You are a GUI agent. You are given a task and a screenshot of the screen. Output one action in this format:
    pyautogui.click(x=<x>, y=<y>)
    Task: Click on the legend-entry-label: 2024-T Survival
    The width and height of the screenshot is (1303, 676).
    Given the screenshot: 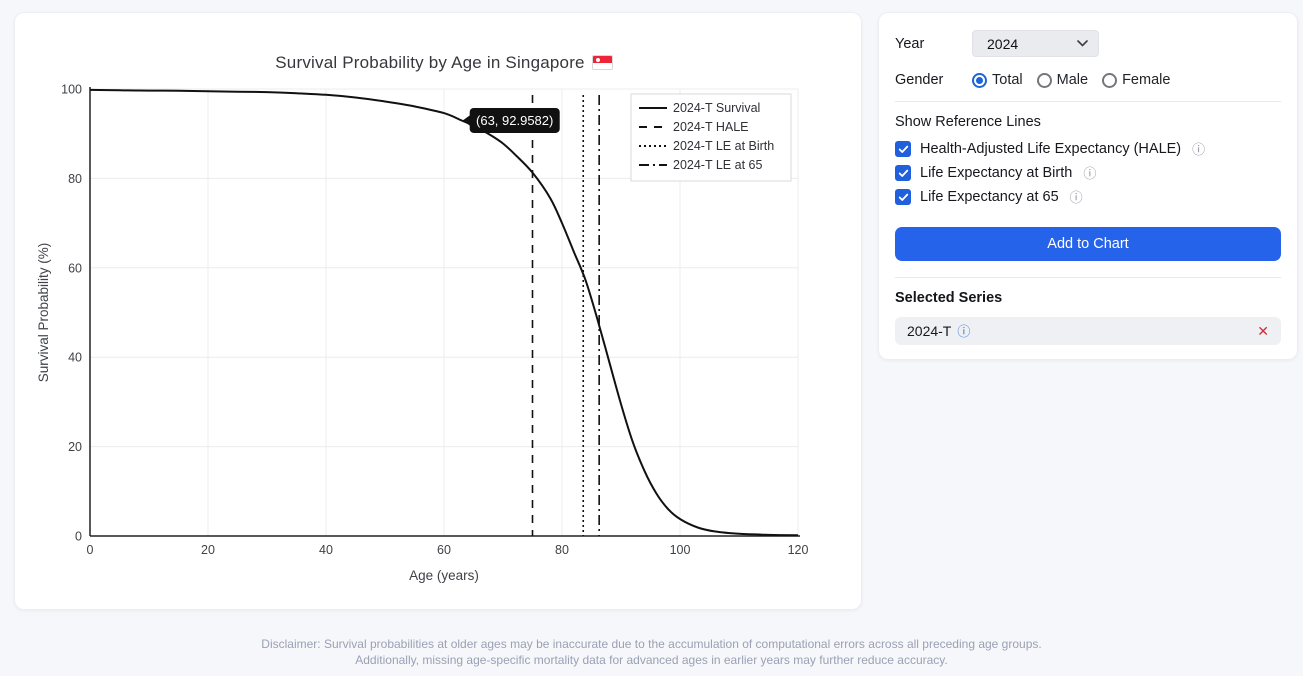 What is the action you would take?
    pyautogui.click(x=716, y=108)
    